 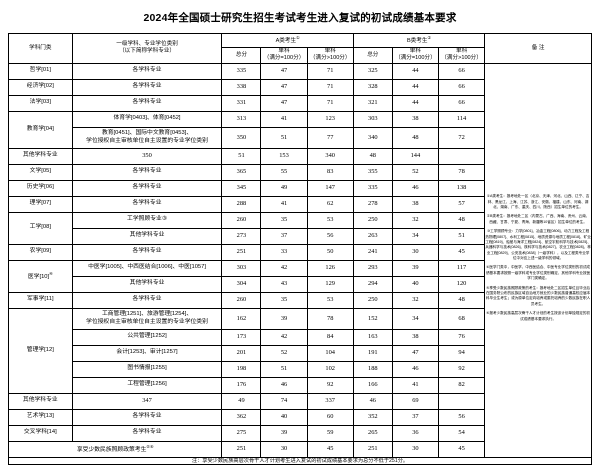 I want to click on cell-a-single-over100: 74, so click(x=284, y=401).